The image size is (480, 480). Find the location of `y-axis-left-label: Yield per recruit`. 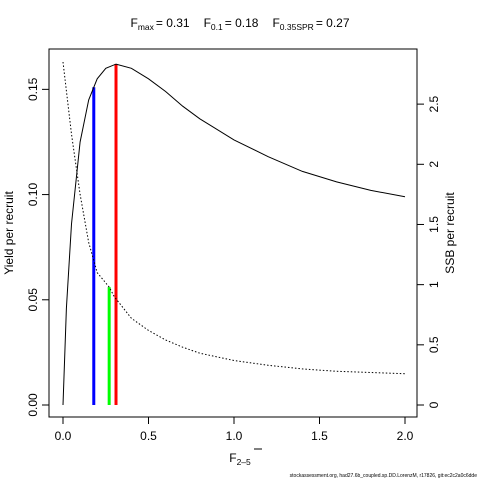

y-axis-left-label: Yield per recruit is located at coordinates (9, 233).